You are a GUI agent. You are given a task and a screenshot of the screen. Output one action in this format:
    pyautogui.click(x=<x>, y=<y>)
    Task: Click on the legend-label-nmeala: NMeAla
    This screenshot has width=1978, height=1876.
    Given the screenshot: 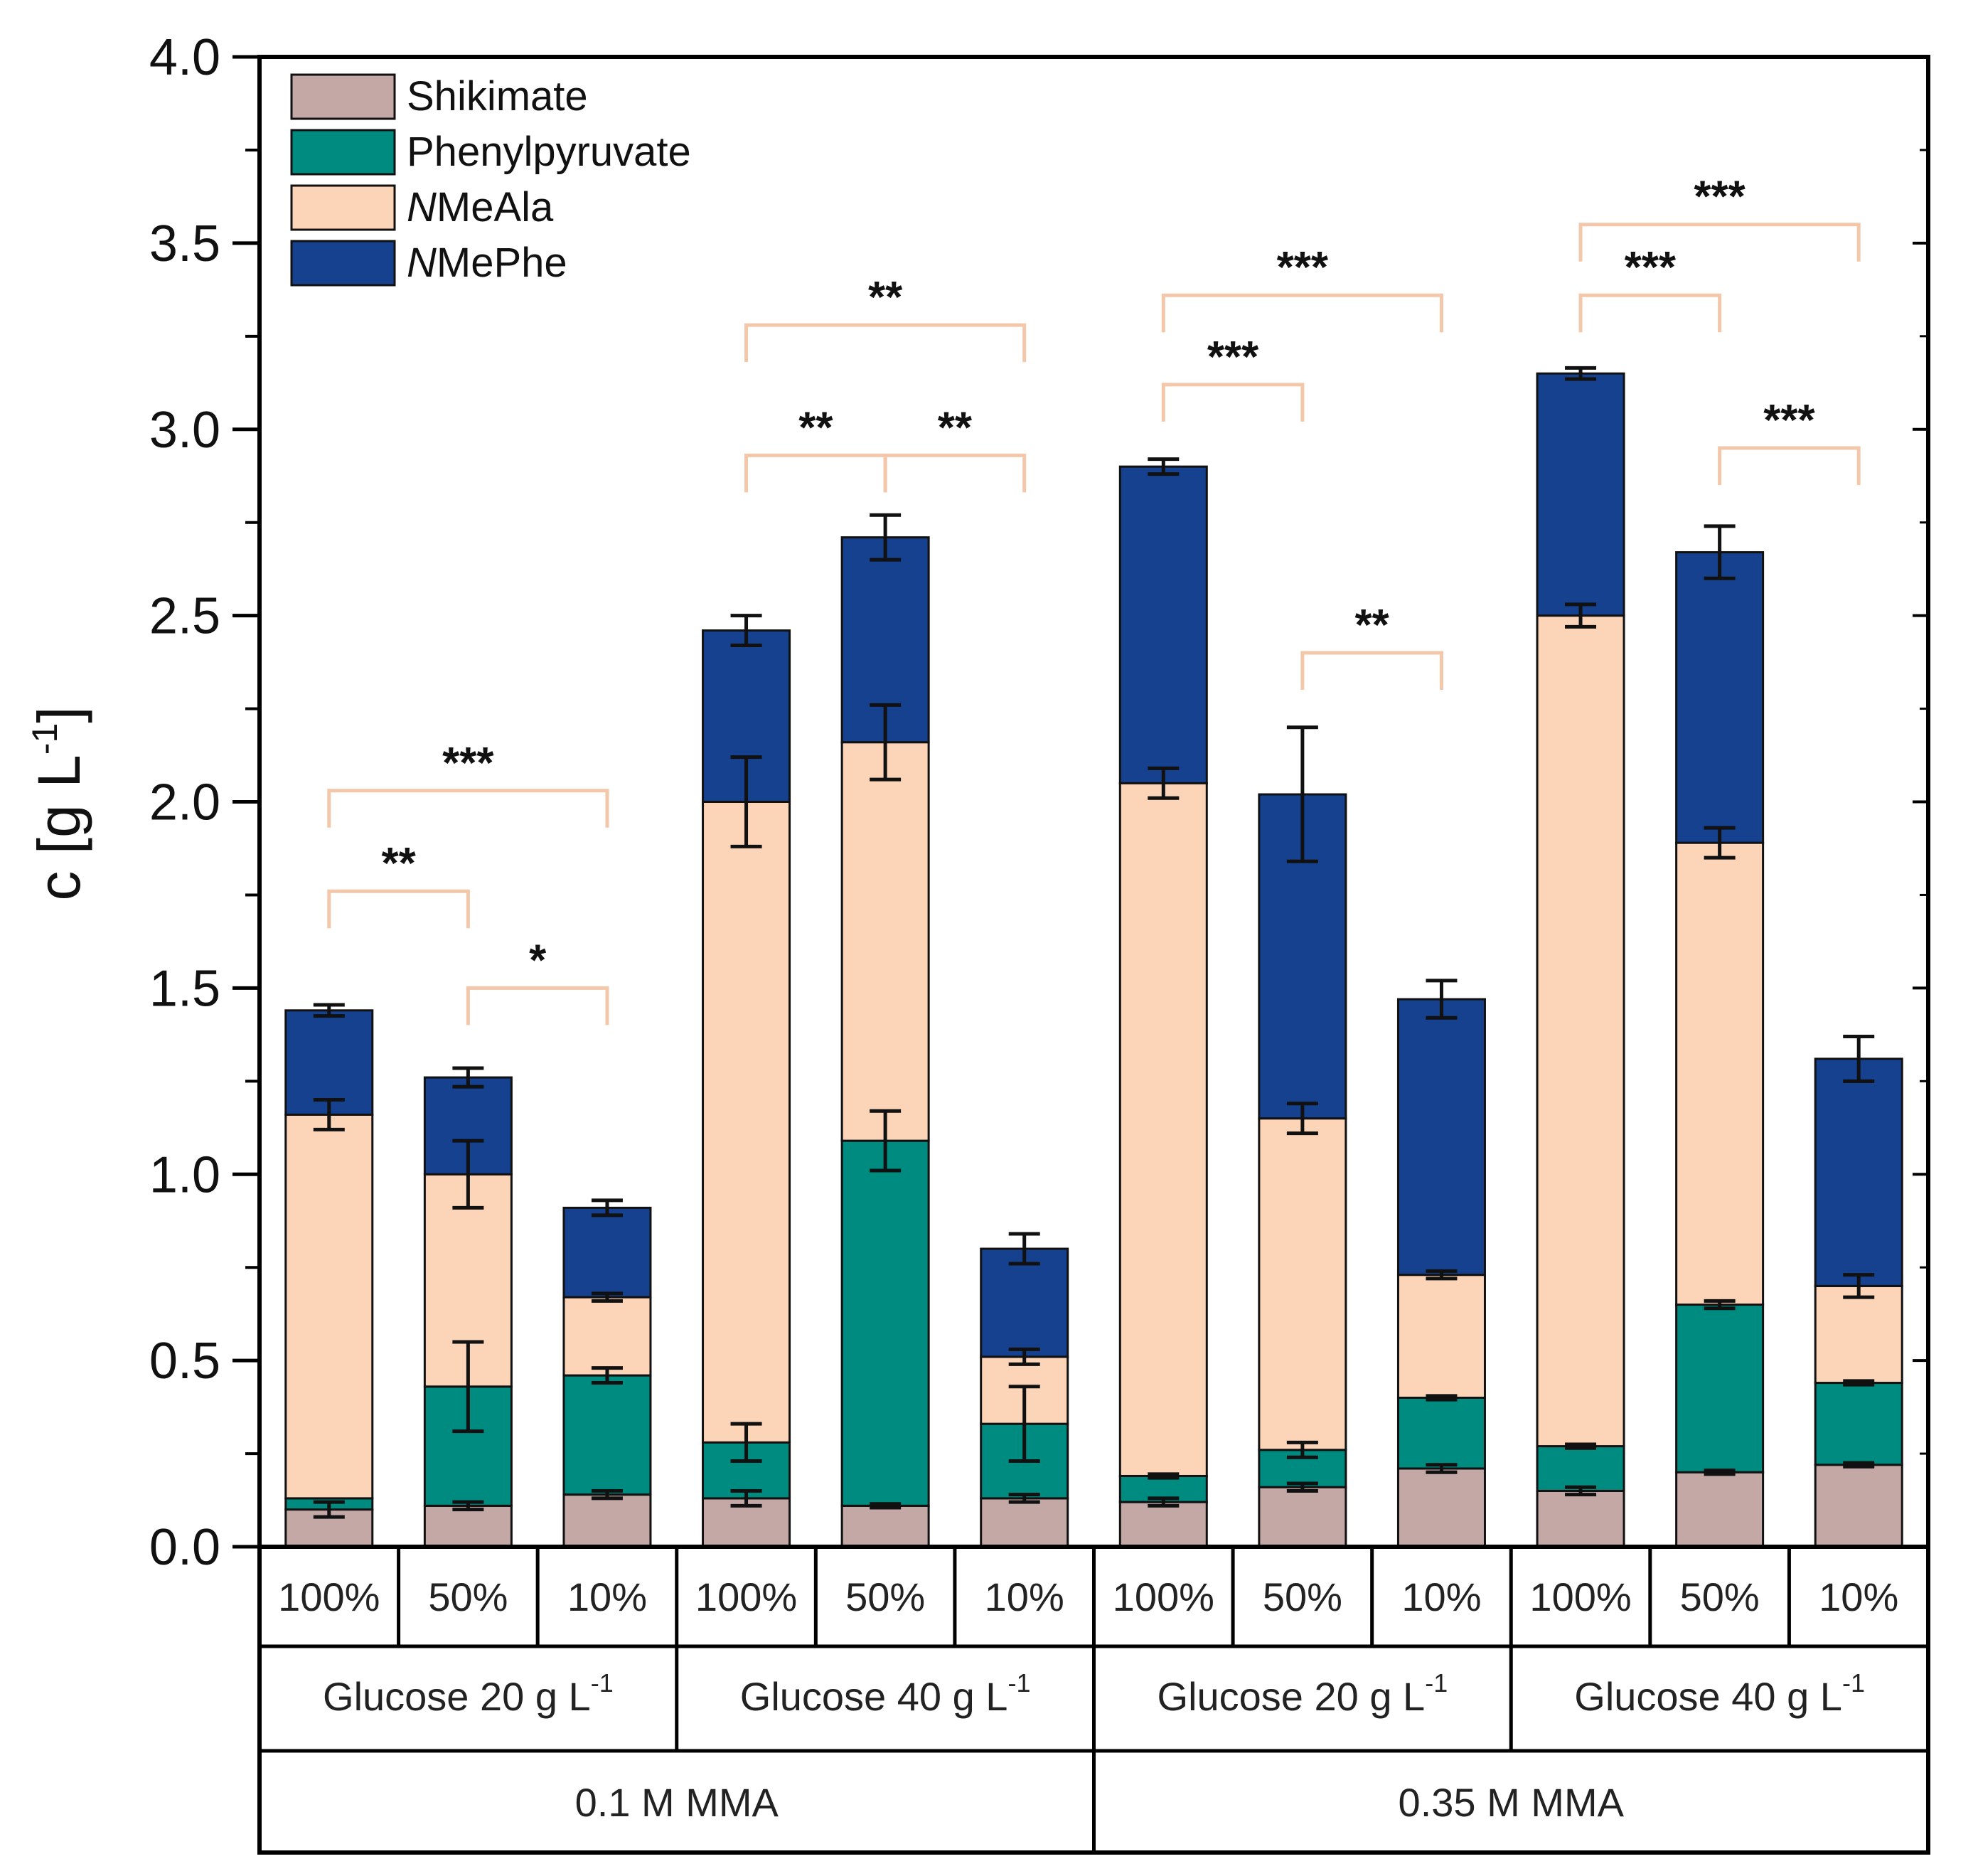 What is the action you would take?
    pyautogui.click(x=481, y=207)
    